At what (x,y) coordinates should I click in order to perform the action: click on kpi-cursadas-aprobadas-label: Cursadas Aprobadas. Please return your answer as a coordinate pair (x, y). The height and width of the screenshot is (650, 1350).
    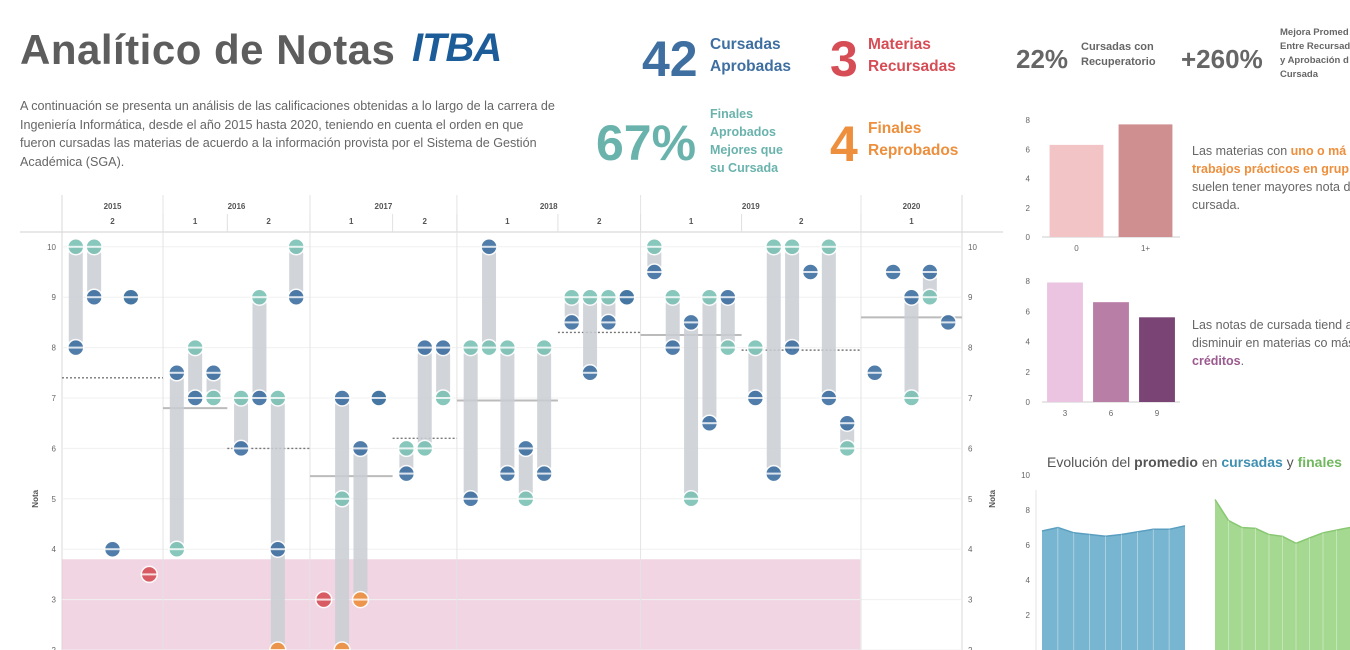
    Looking at the image, I should click on (765, 56).